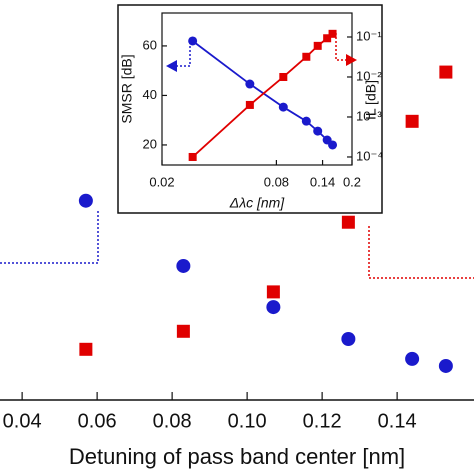 The width and height of the screenshot is (474, 474). Describe the element at coordinates (247, 421) in the screenshot. I see `x-tick-label: 0.10` at that location.